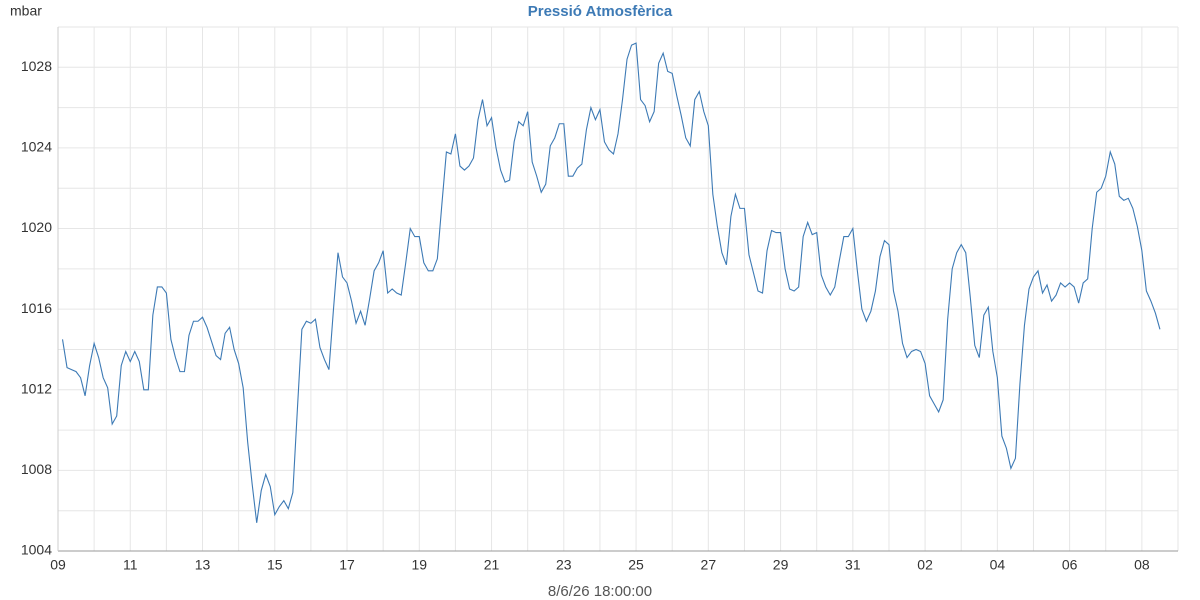 The width and height of the screenshot is (1200, 600). I want to click on x-axis-label: 8/6/26 18:00:00, so click(600, 591).